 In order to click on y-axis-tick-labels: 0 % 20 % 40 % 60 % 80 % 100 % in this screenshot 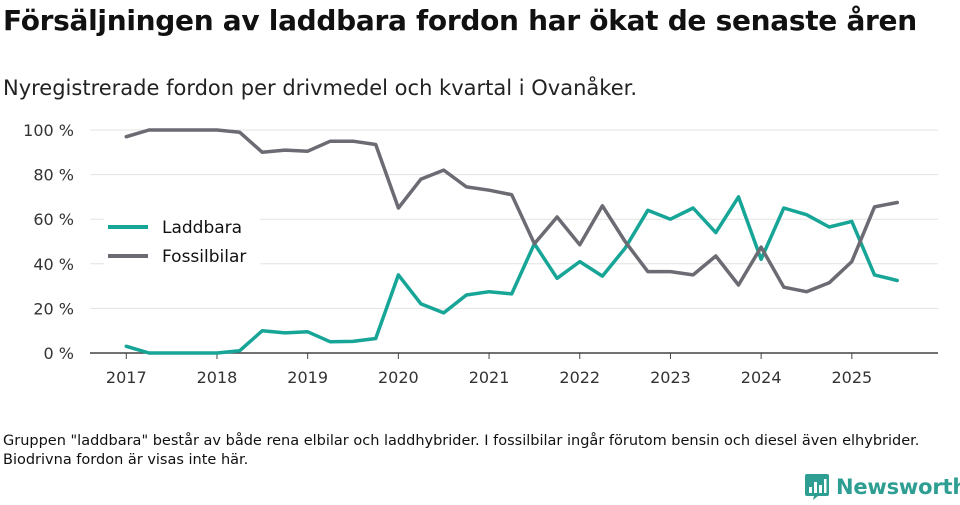, I will do `click(48, 242)`.